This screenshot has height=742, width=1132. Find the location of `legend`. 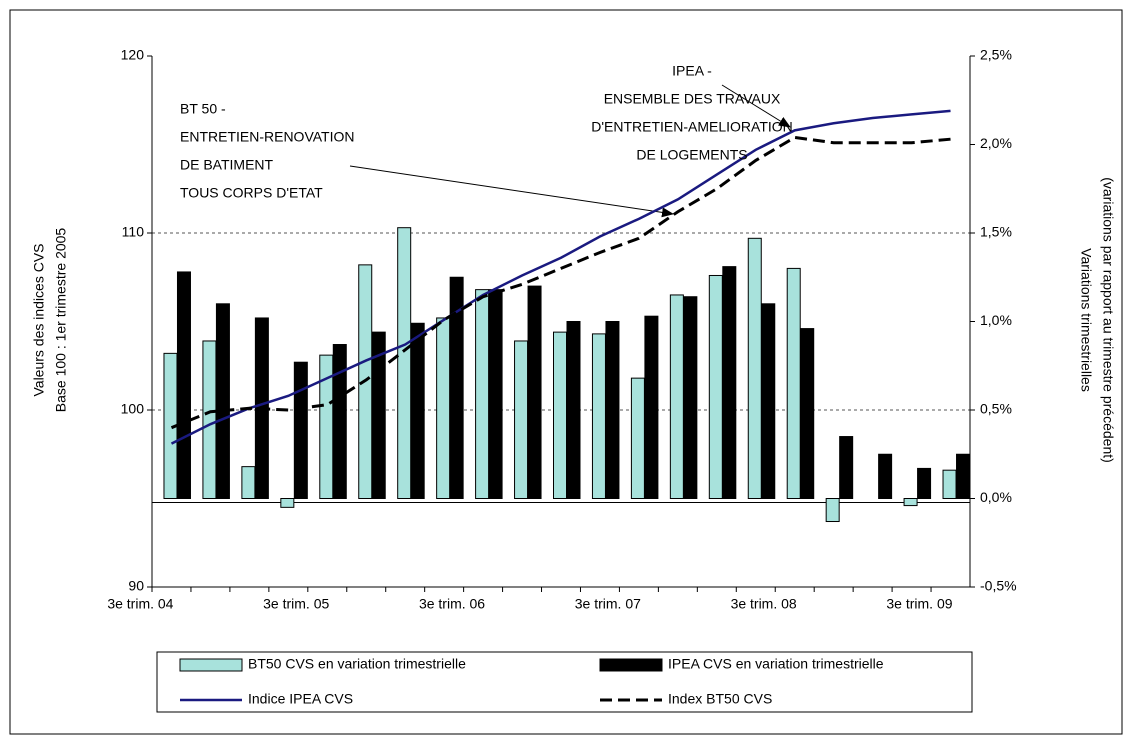

legend is located at coordinates (564, 682).